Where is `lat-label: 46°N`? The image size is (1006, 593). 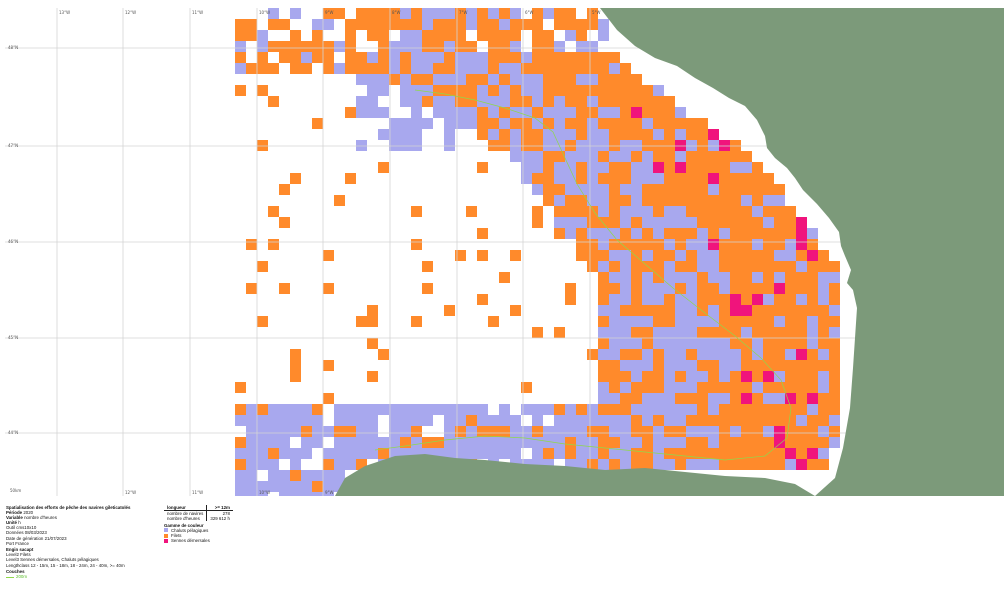 lat-label: 46°N is located at coordinates (13, 241).